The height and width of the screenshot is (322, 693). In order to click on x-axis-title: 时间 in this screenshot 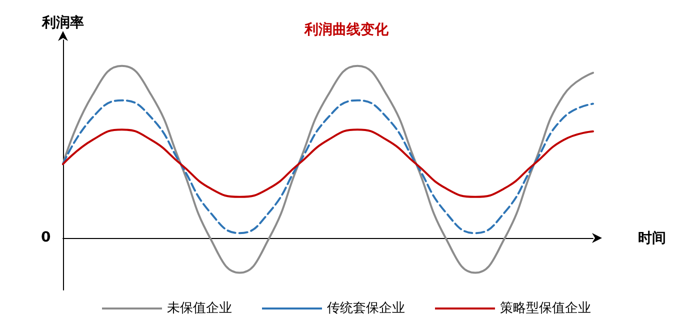, I will do `click(652, 238)`.